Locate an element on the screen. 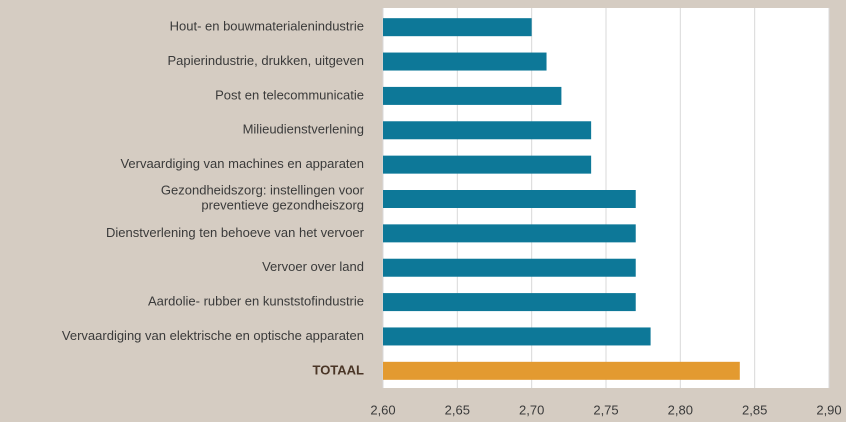 Image resolution: width=846 pixels, height=422 pixels. y-tick-label: Milieudienstverlening is located at coordinates (303, 129).